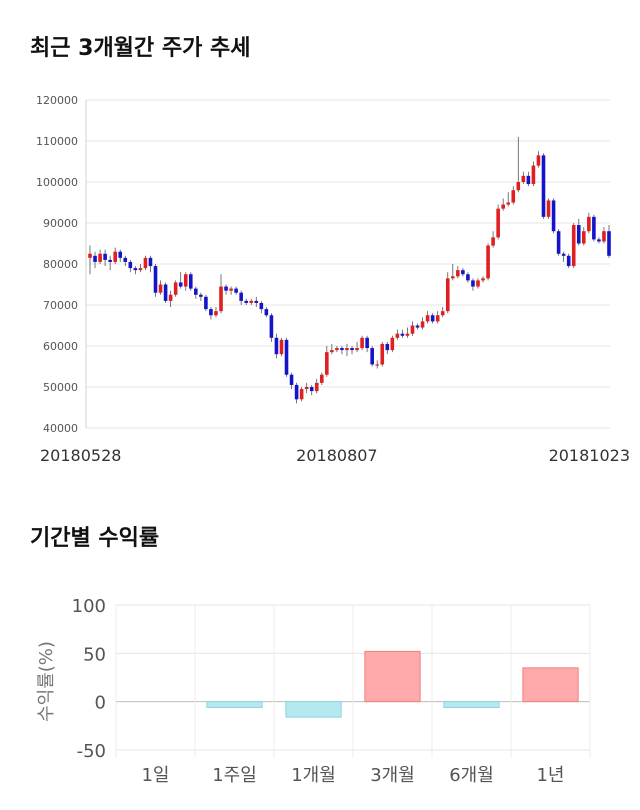 The width and height of the screenshot is (640, 810). I want to click on y-tick-label: 60000, so click(60, 346).